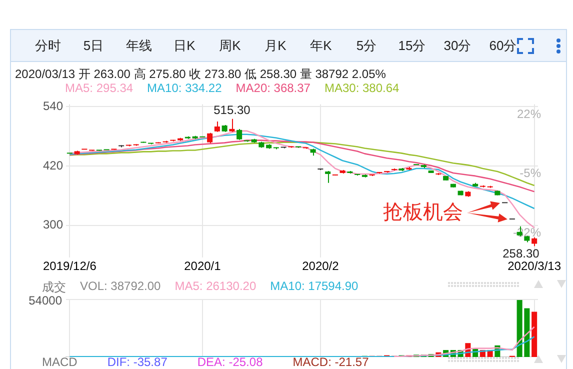  I want to click on text: MA30: 380.64, so click(362, 88).